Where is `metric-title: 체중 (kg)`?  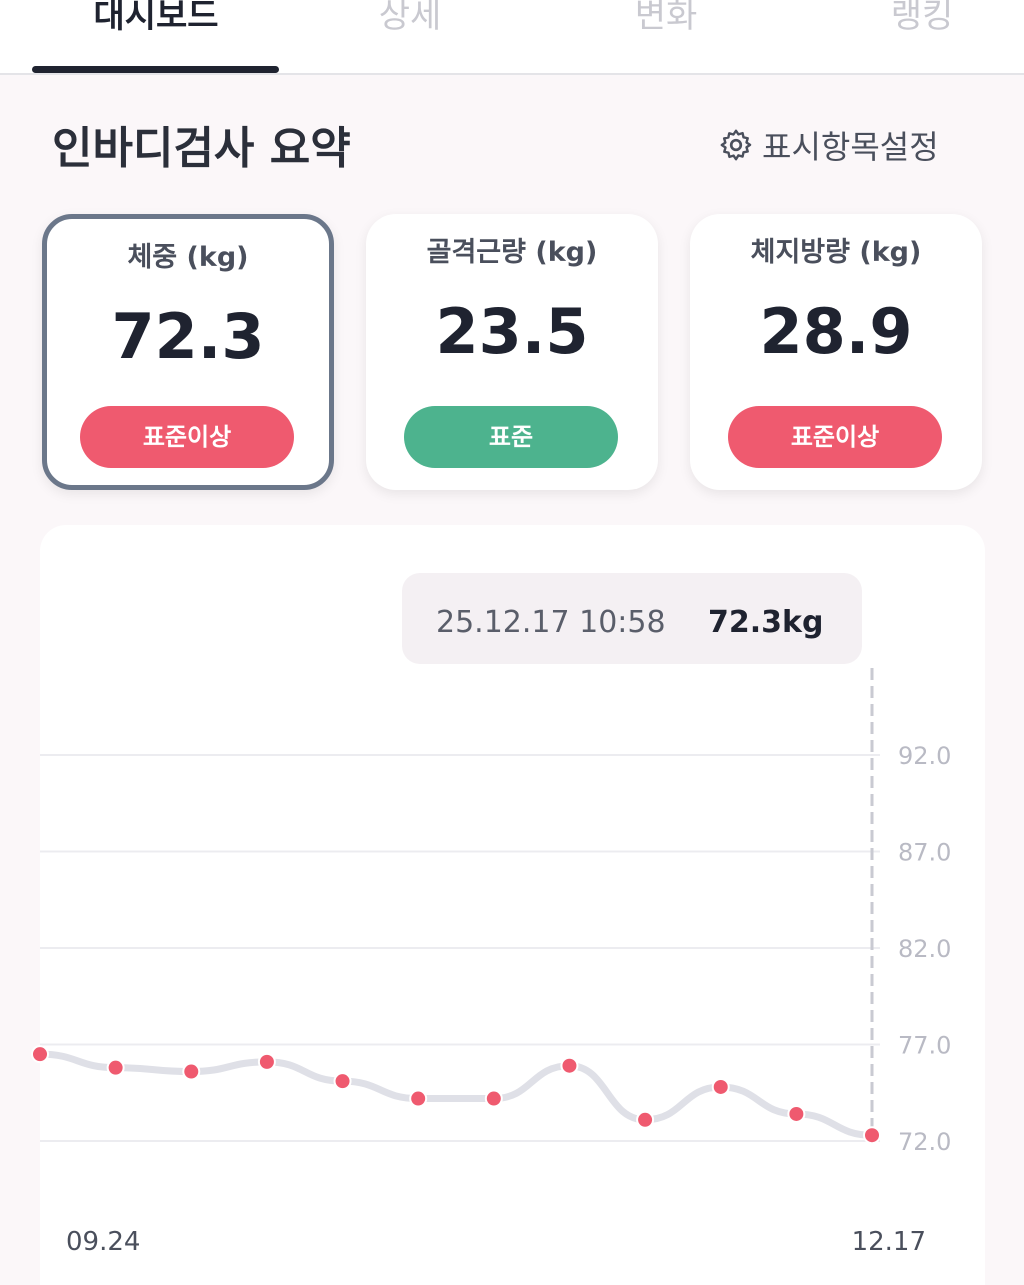 metric-title: 체중 (kg) is located at coordinates (188, 257).